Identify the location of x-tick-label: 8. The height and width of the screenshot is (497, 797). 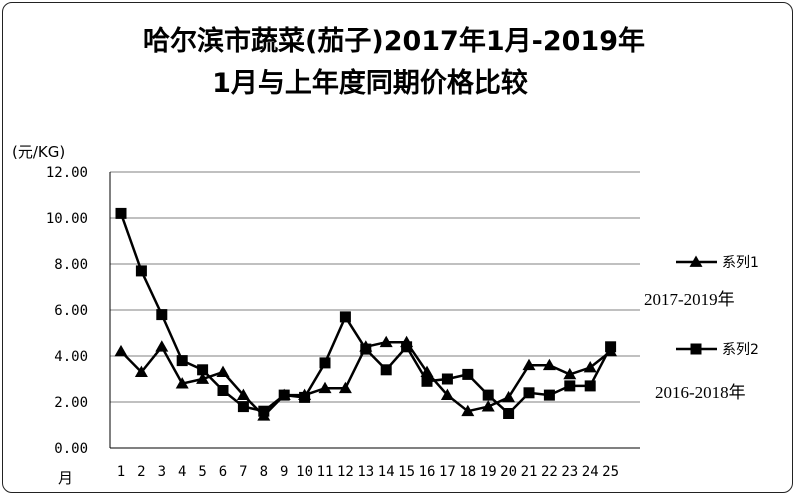
(264, 472).